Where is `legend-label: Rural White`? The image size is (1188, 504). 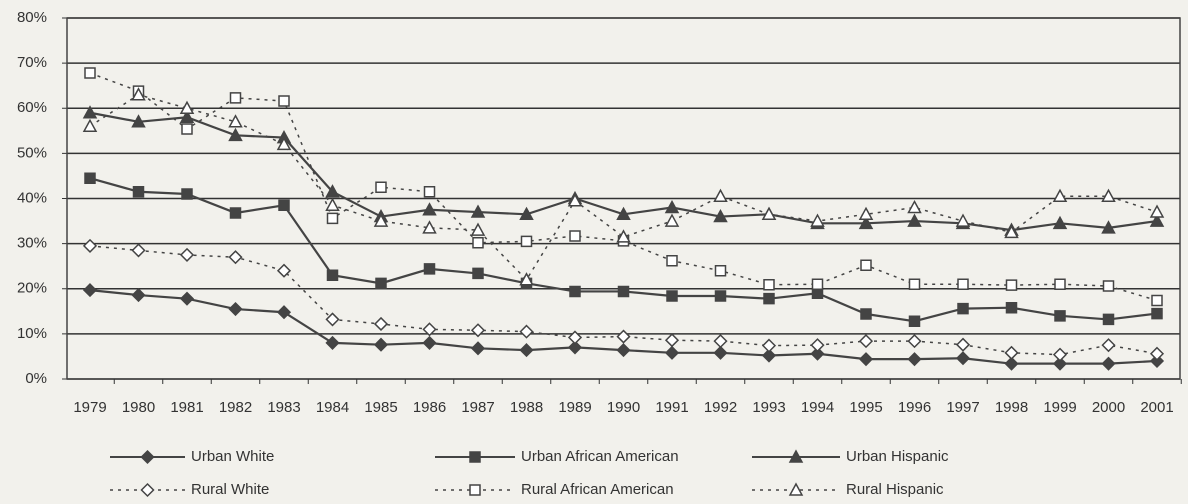 legend-label: Rural White is located at coordinates (230, 489).